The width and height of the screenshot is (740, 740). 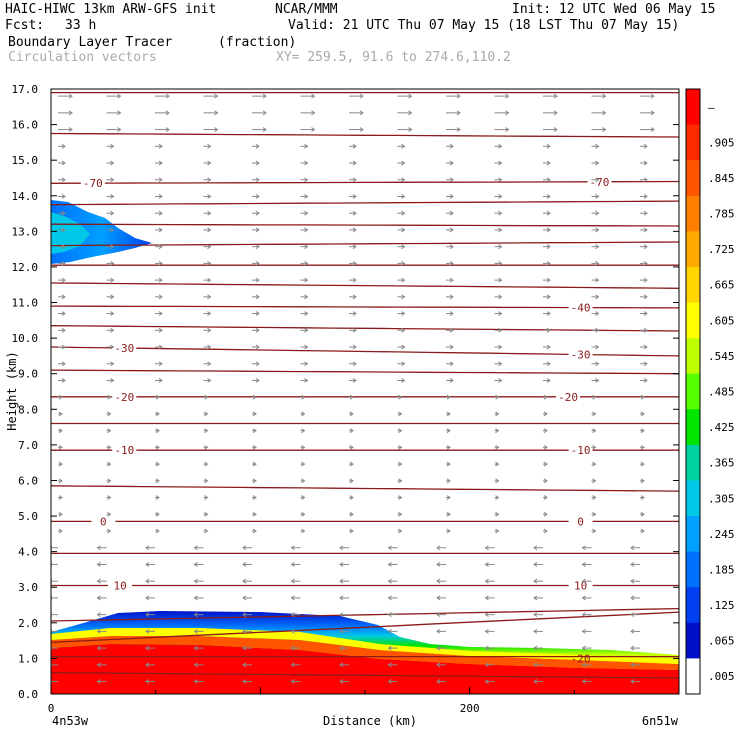 I want to click on y-tick-label: 15.0, so click(x=25, y=160).